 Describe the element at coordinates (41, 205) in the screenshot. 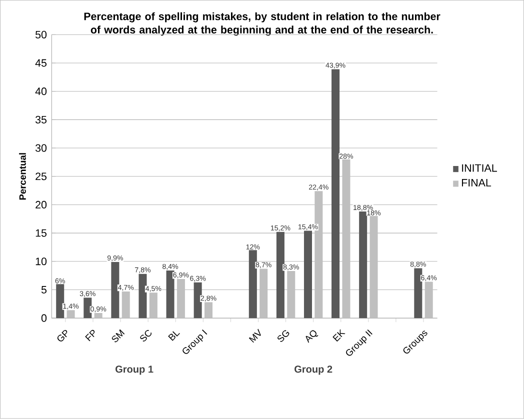

I see `y-tick-label: 20` at that location.